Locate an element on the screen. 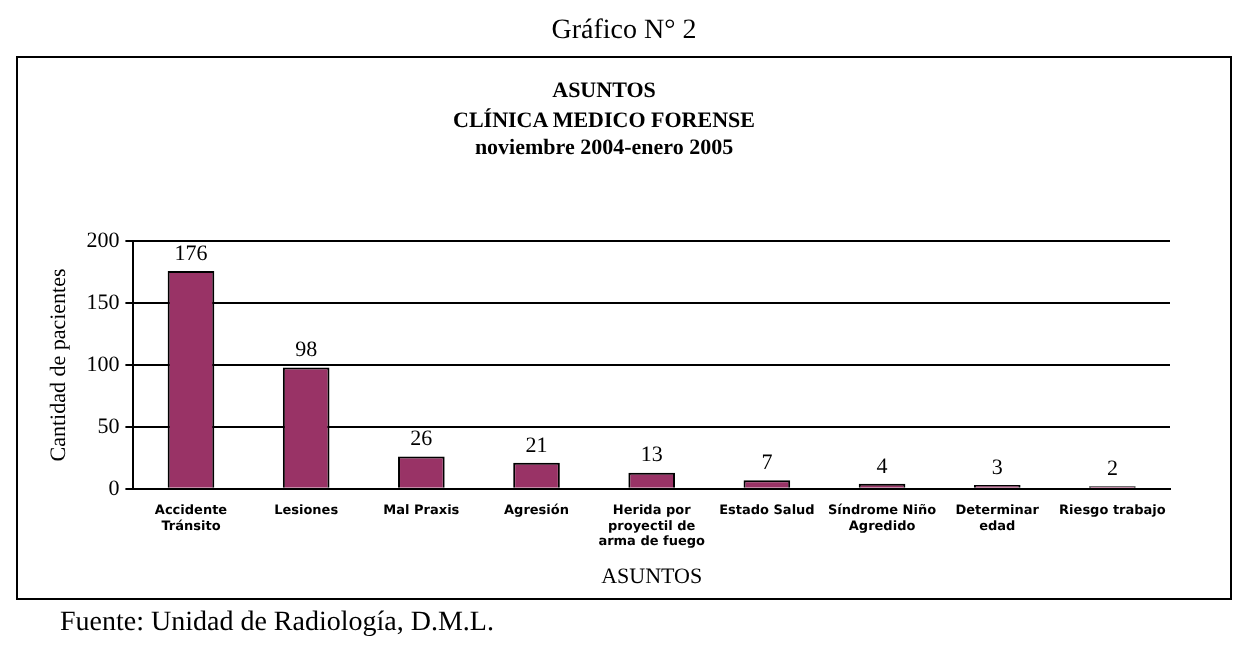  x-axis-title: ASUNTOS is located at coordinates (652, 576).